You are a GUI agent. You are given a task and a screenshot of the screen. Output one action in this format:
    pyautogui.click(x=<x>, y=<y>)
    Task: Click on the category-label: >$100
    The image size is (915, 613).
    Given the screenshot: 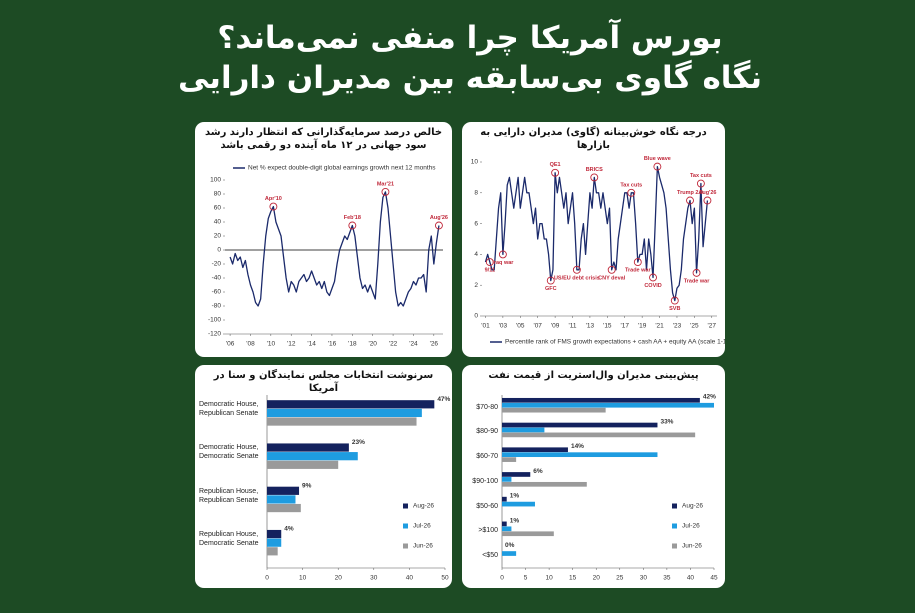 What is the action you would take?
    pyautogui.click(x=488, y=531)
    